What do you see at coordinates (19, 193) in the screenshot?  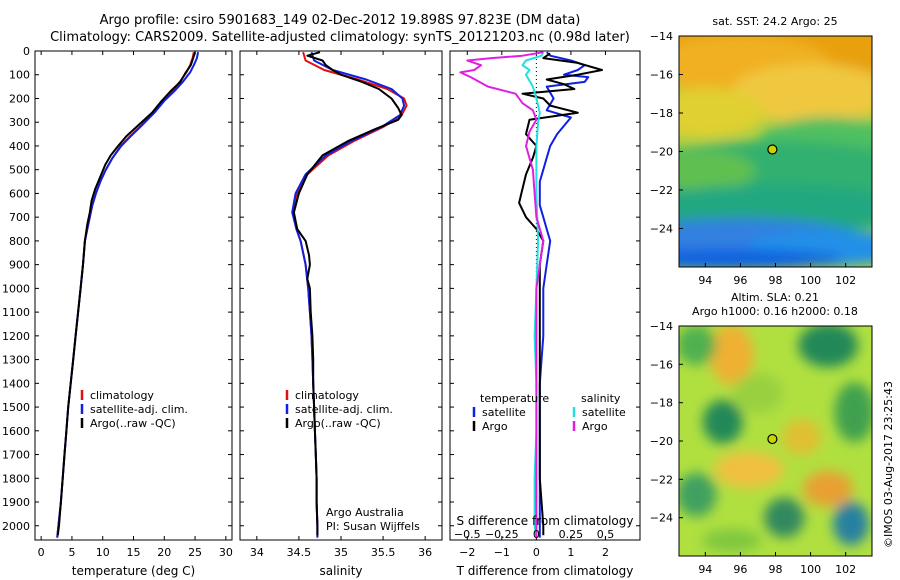 I see `y-tick-label: 600` at bounding box center [19, 193].